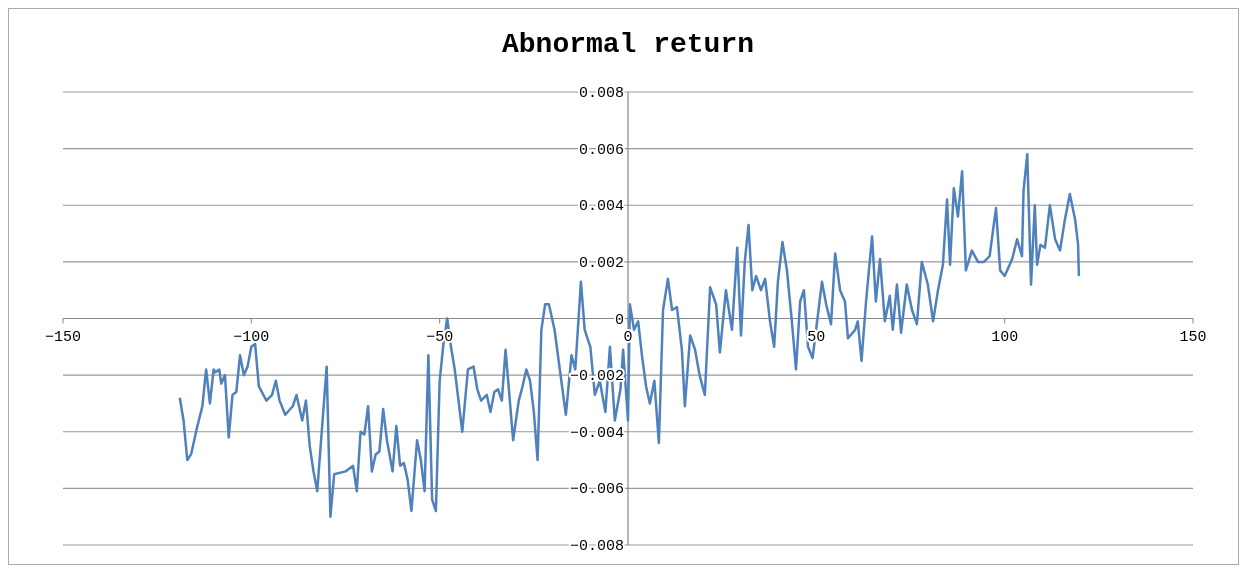  Describe the element at coordinates (601, 263) in the screenshot. I see `y-tick-label: 0.002` at that location.